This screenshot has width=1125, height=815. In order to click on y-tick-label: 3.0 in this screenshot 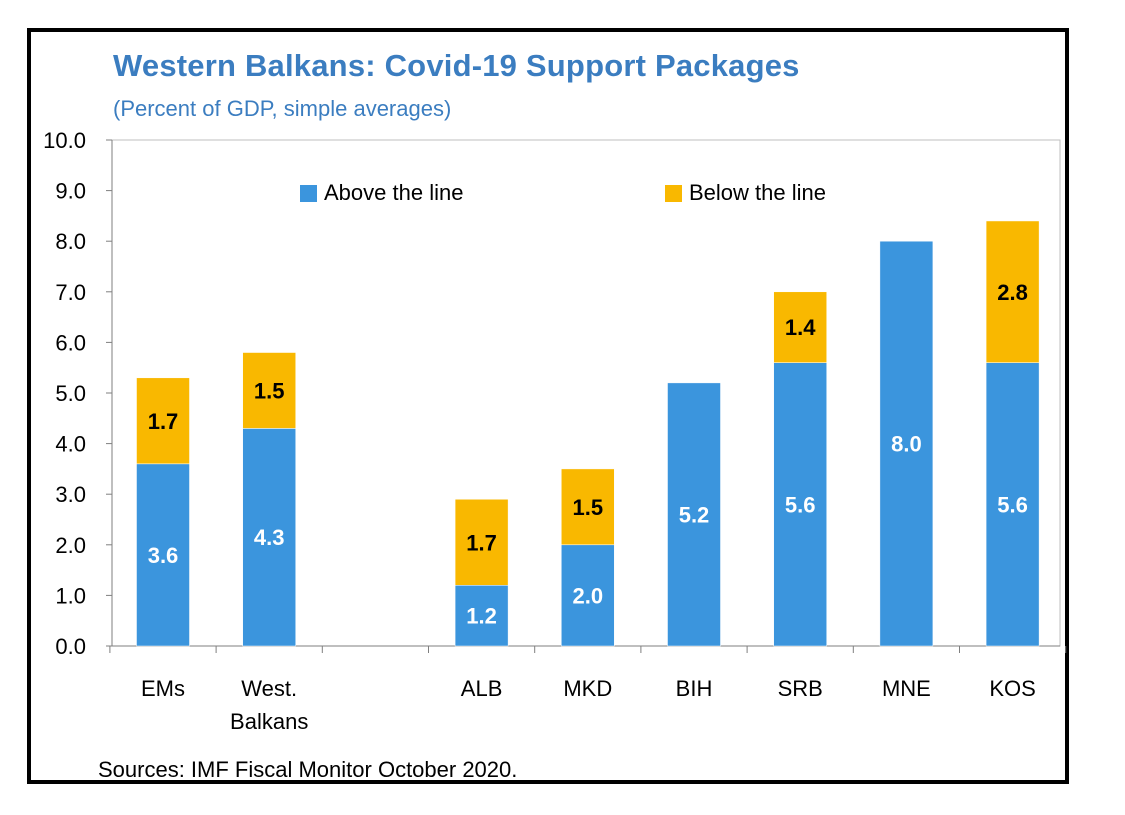, I will do `click(70, 494)`.